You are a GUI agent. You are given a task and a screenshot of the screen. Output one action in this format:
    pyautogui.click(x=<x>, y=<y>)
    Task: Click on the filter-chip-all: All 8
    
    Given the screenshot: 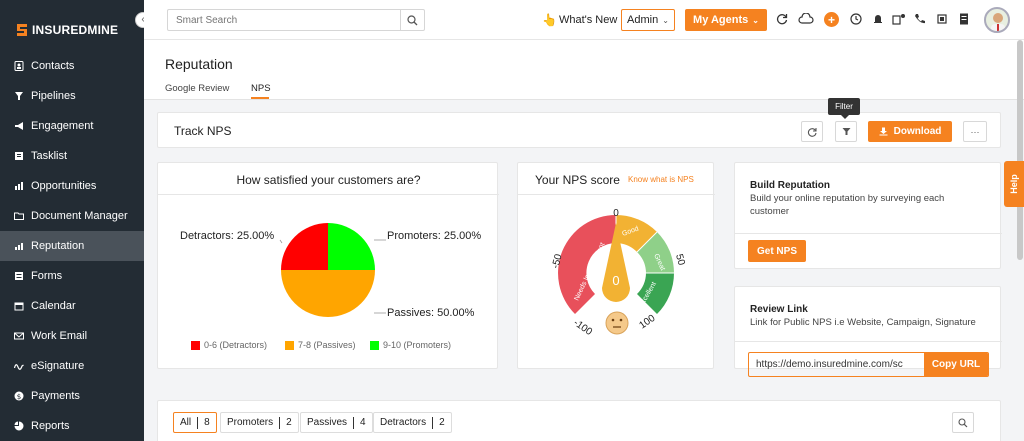 What is the action you would take?
    pyautogui.click(x=195, y=422)
    